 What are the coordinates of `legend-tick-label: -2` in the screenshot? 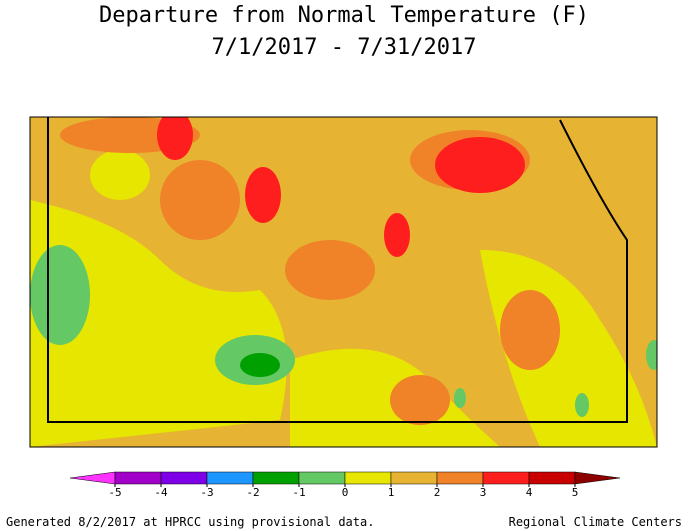 It's located at (252, 492).